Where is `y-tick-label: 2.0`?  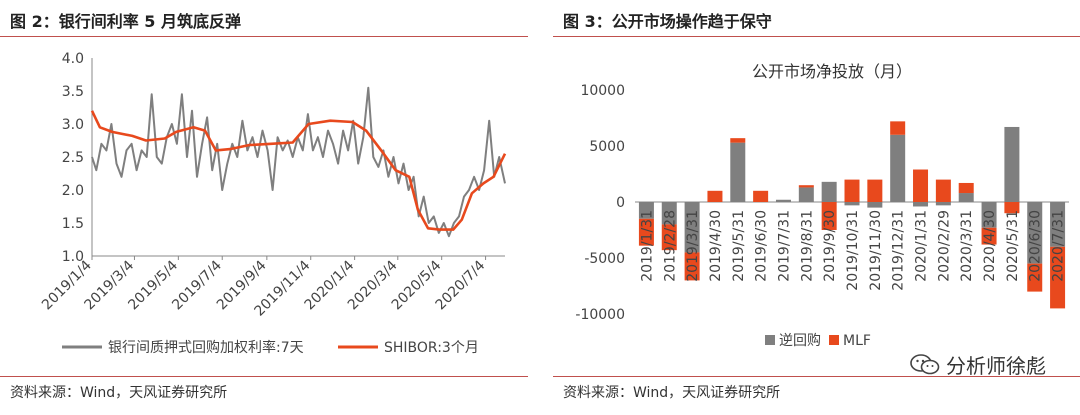
y-tick-label: 2.0 is located at coordinates (73, 191).